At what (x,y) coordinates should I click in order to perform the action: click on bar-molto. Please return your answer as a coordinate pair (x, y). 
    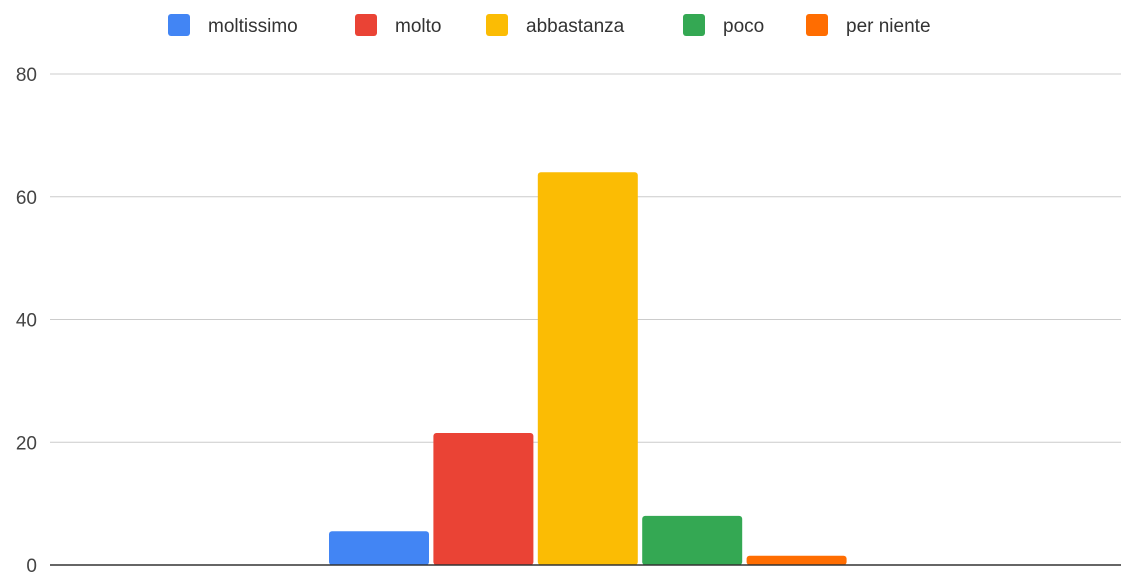
    Looking at the image, I should click on (483, 499).